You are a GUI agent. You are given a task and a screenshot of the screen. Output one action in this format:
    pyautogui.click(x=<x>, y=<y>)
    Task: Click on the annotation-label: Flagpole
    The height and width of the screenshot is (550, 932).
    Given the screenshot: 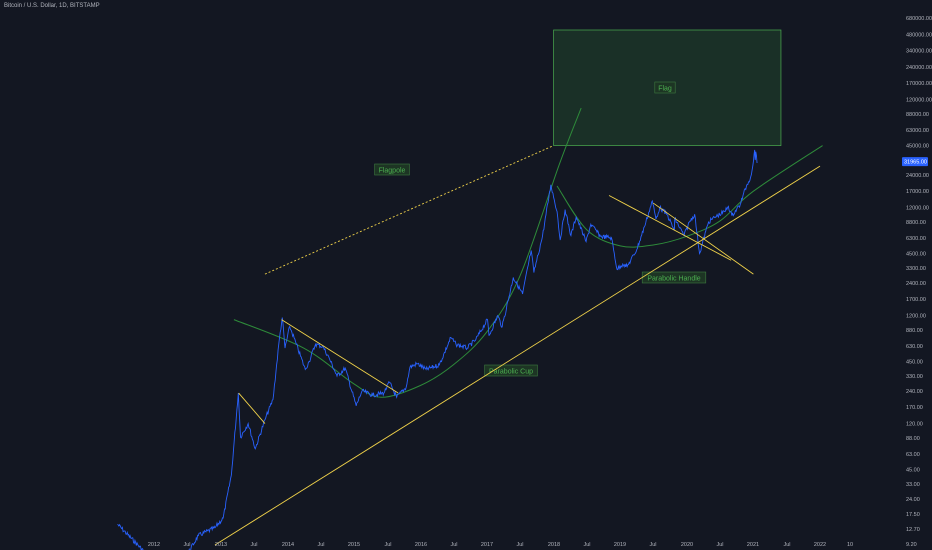 What is the action you would take?
    pyautogui.click(x=392, y=169)
    